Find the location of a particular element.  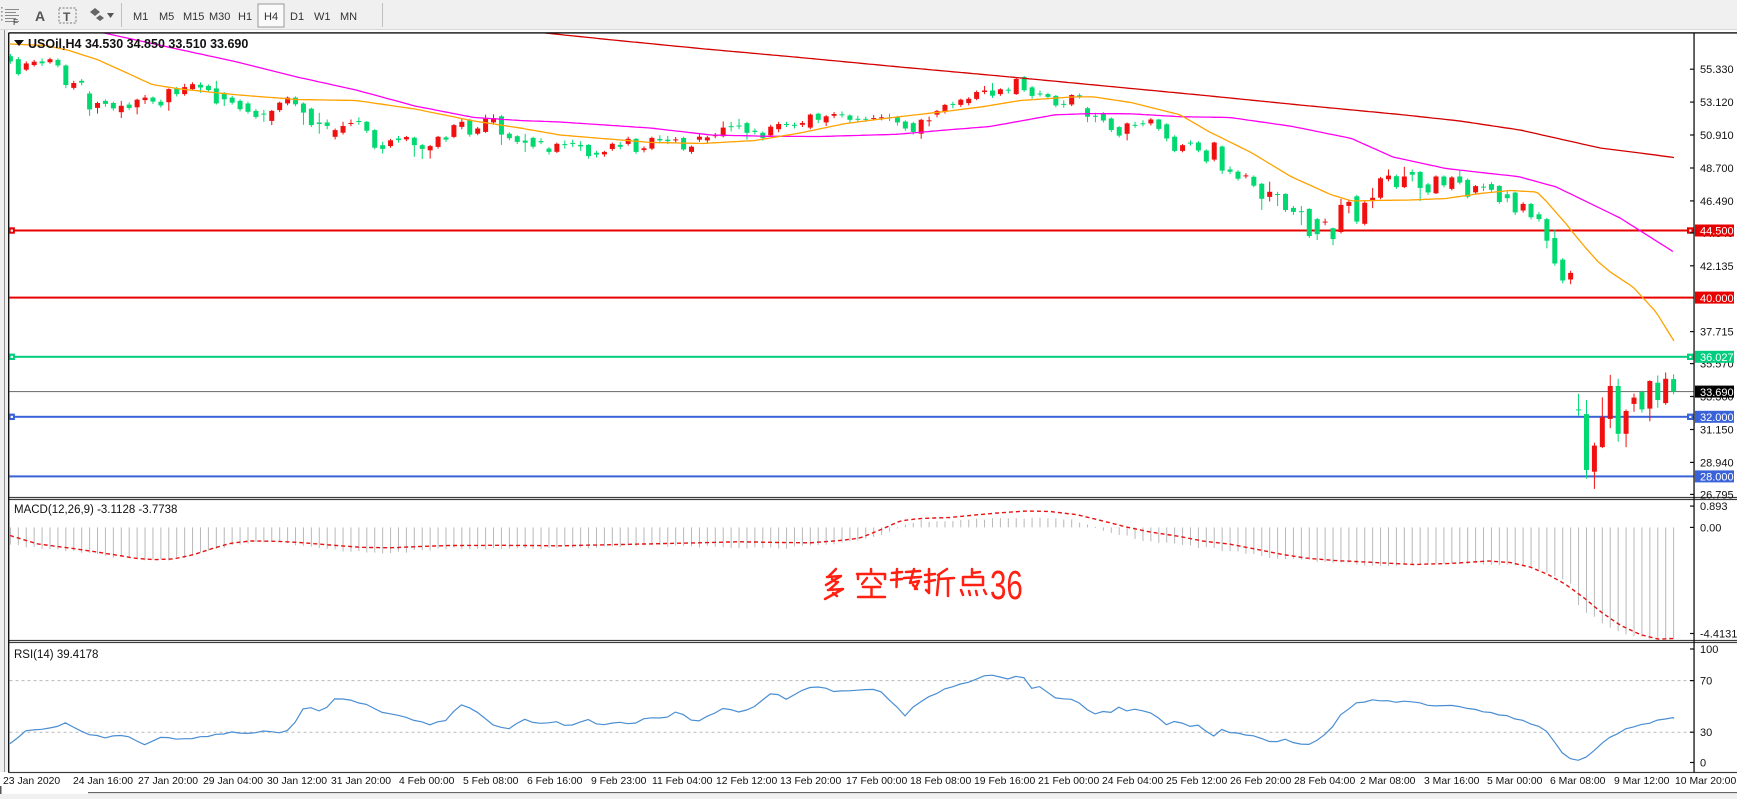

svg-text: M15 is located at coordinates (193, 17).